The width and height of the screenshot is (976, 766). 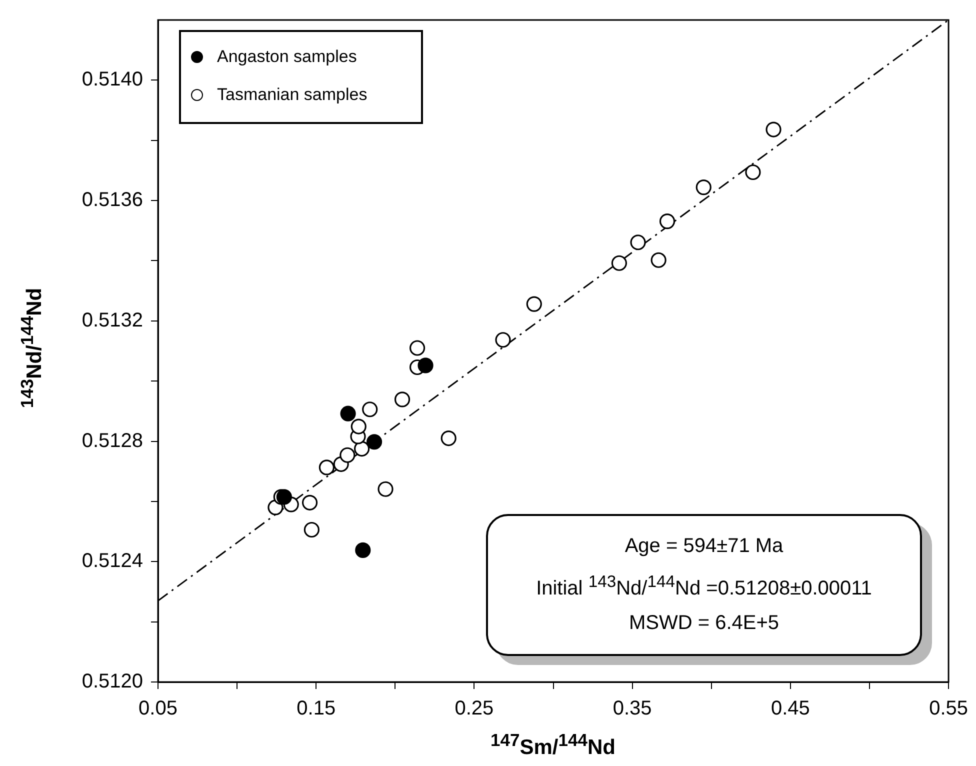 What do you see at coordinates (632, 709) in the screenshot?
I see `x-tick-label: 0.35` at bounding box center [632, 709].